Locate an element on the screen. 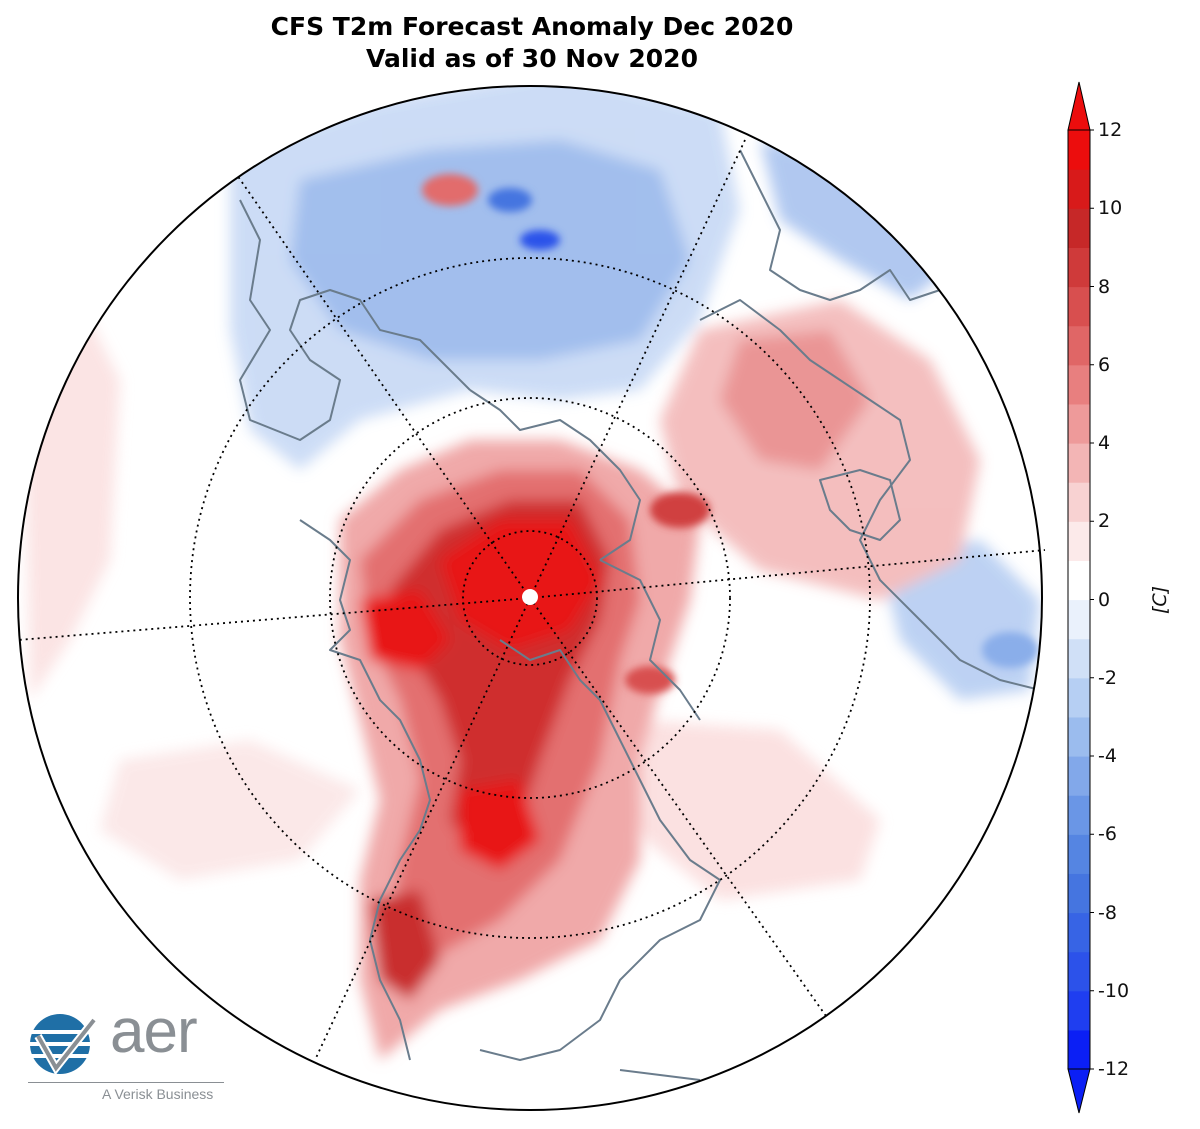 This screenshot has width=1200, height=1129. cold-region-siberia-core is located at coordinates (490, 250).